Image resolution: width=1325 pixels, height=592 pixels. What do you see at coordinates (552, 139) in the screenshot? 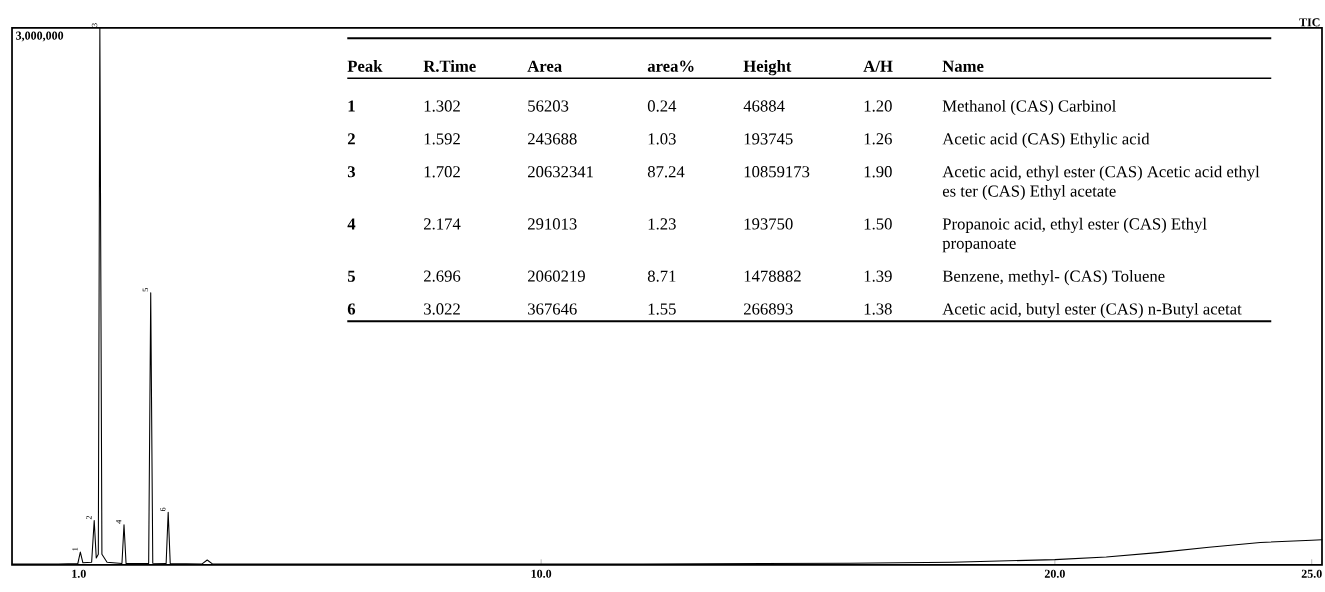
I see `annotation: 243688` at bounding box center [552, 139].